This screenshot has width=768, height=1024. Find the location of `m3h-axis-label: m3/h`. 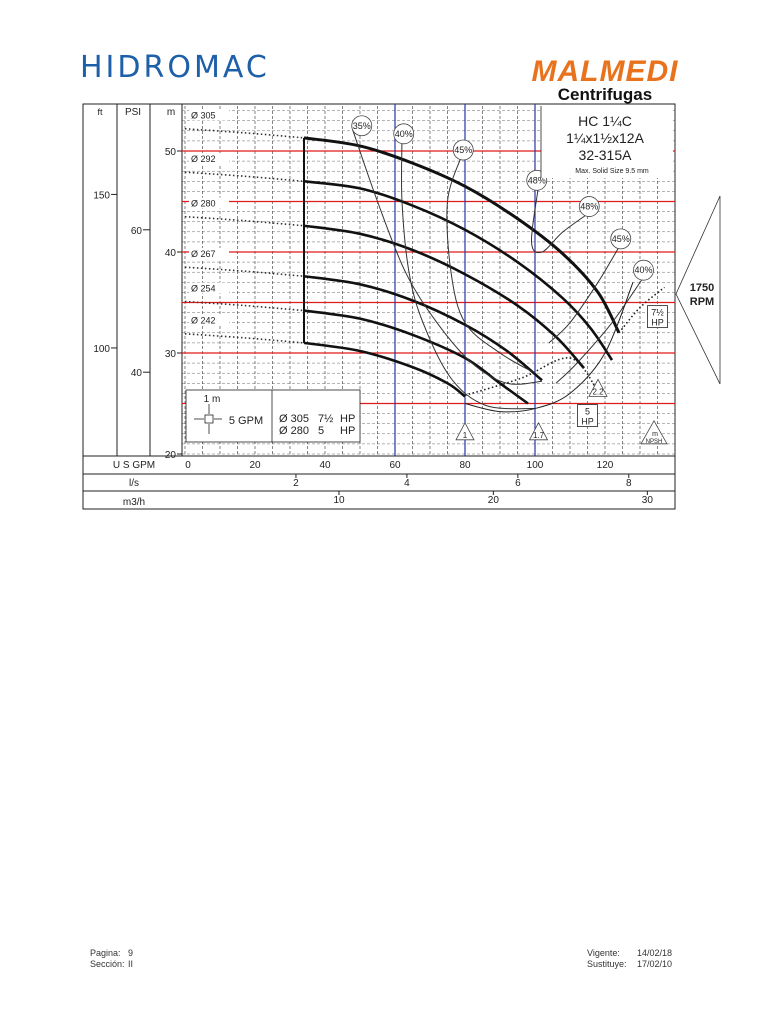

m3h-axis-label: m3/h is located at coordinates (134, 502).